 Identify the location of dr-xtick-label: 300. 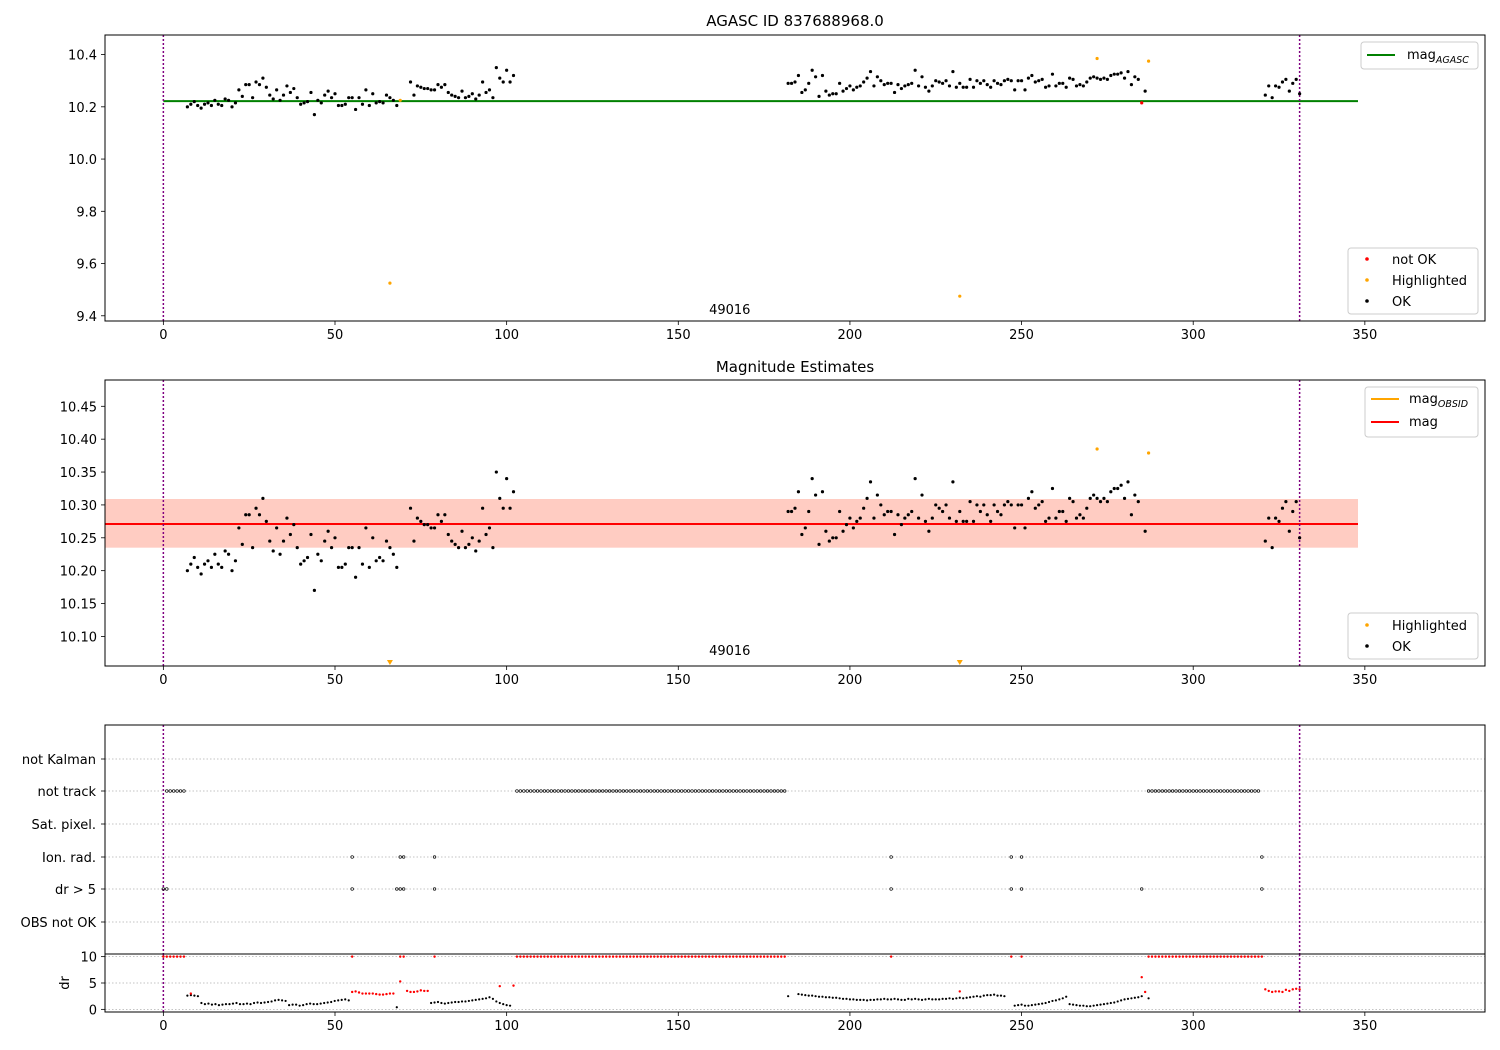
(1193, 1026).